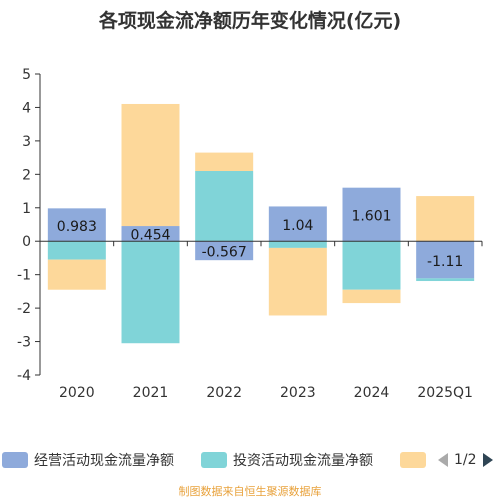  I want to click on y-tick-label: -4, so click(24, 376).